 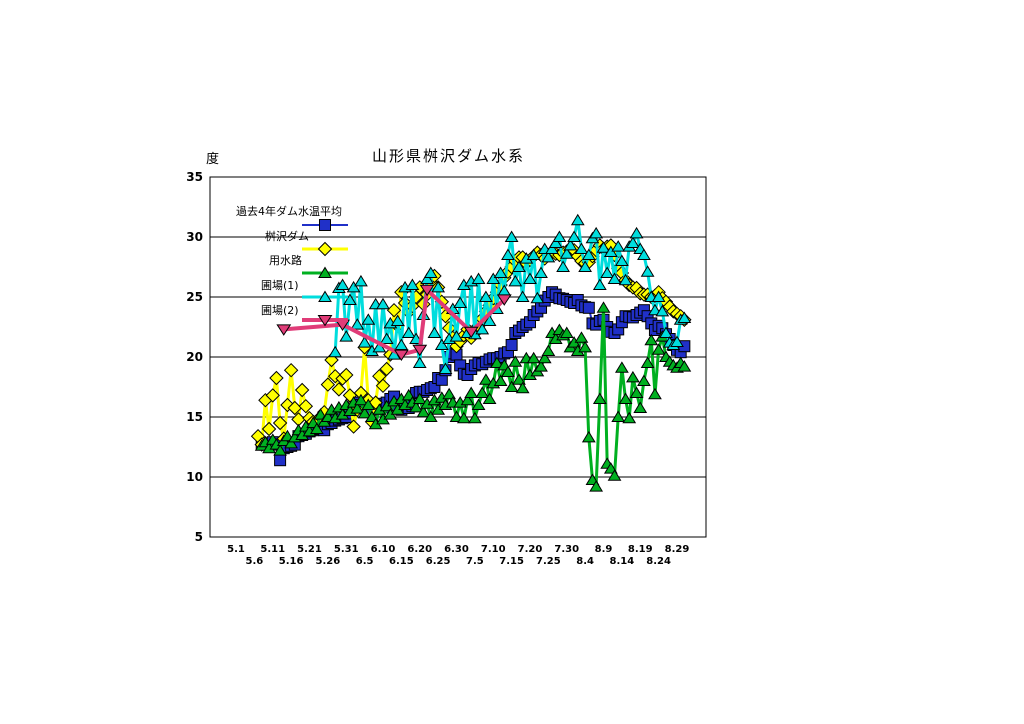 What do you see at coordinates (194, 177) in the screenshot?
I see `y-tick-label-35: 35` at bounding box center [194, 177].